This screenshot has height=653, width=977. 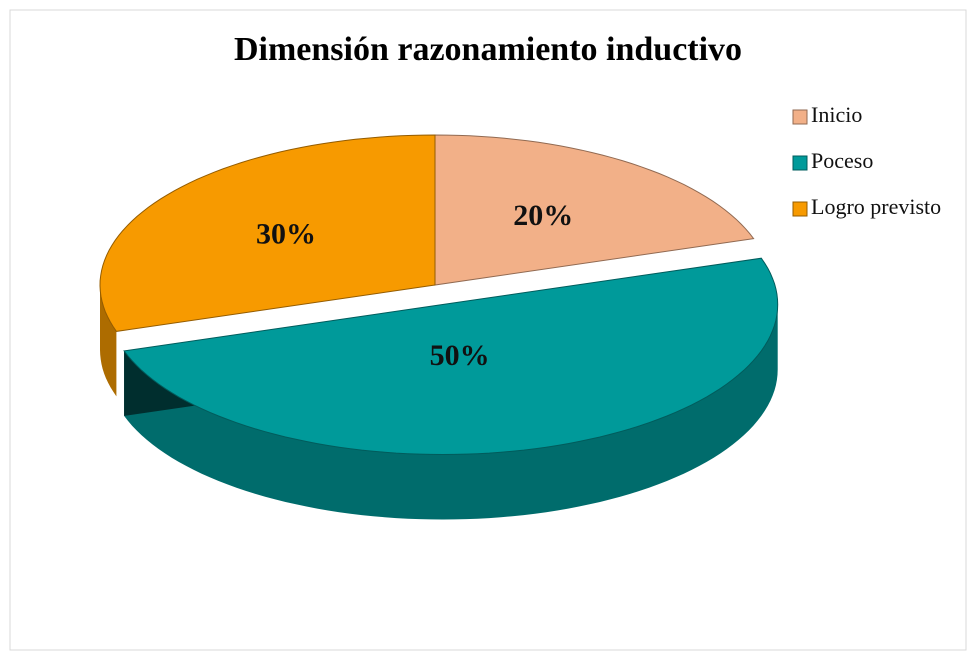 I want to click on data-label: 50%, so click(x=460, y=355).